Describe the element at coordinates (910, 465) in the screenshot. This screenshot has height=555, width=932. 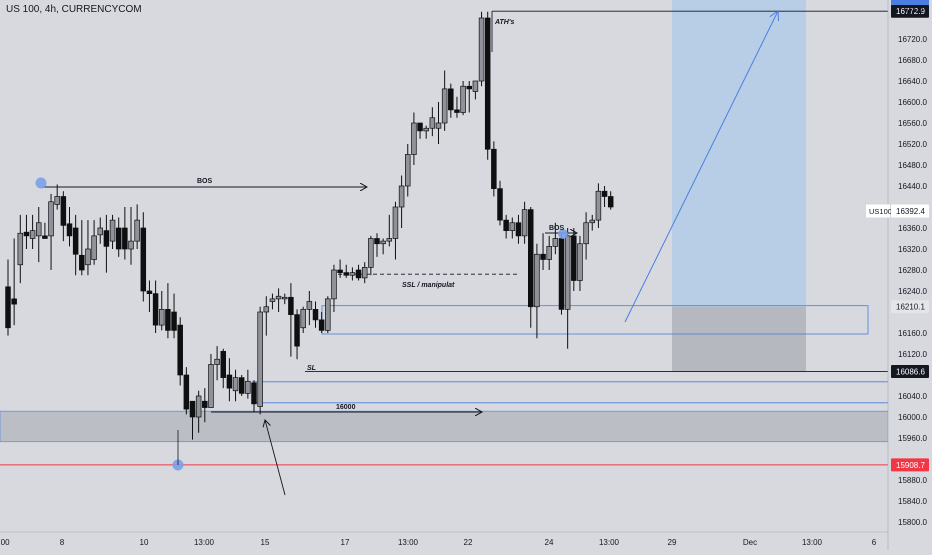
I see `price-tag-label: 15908.7` at that location.